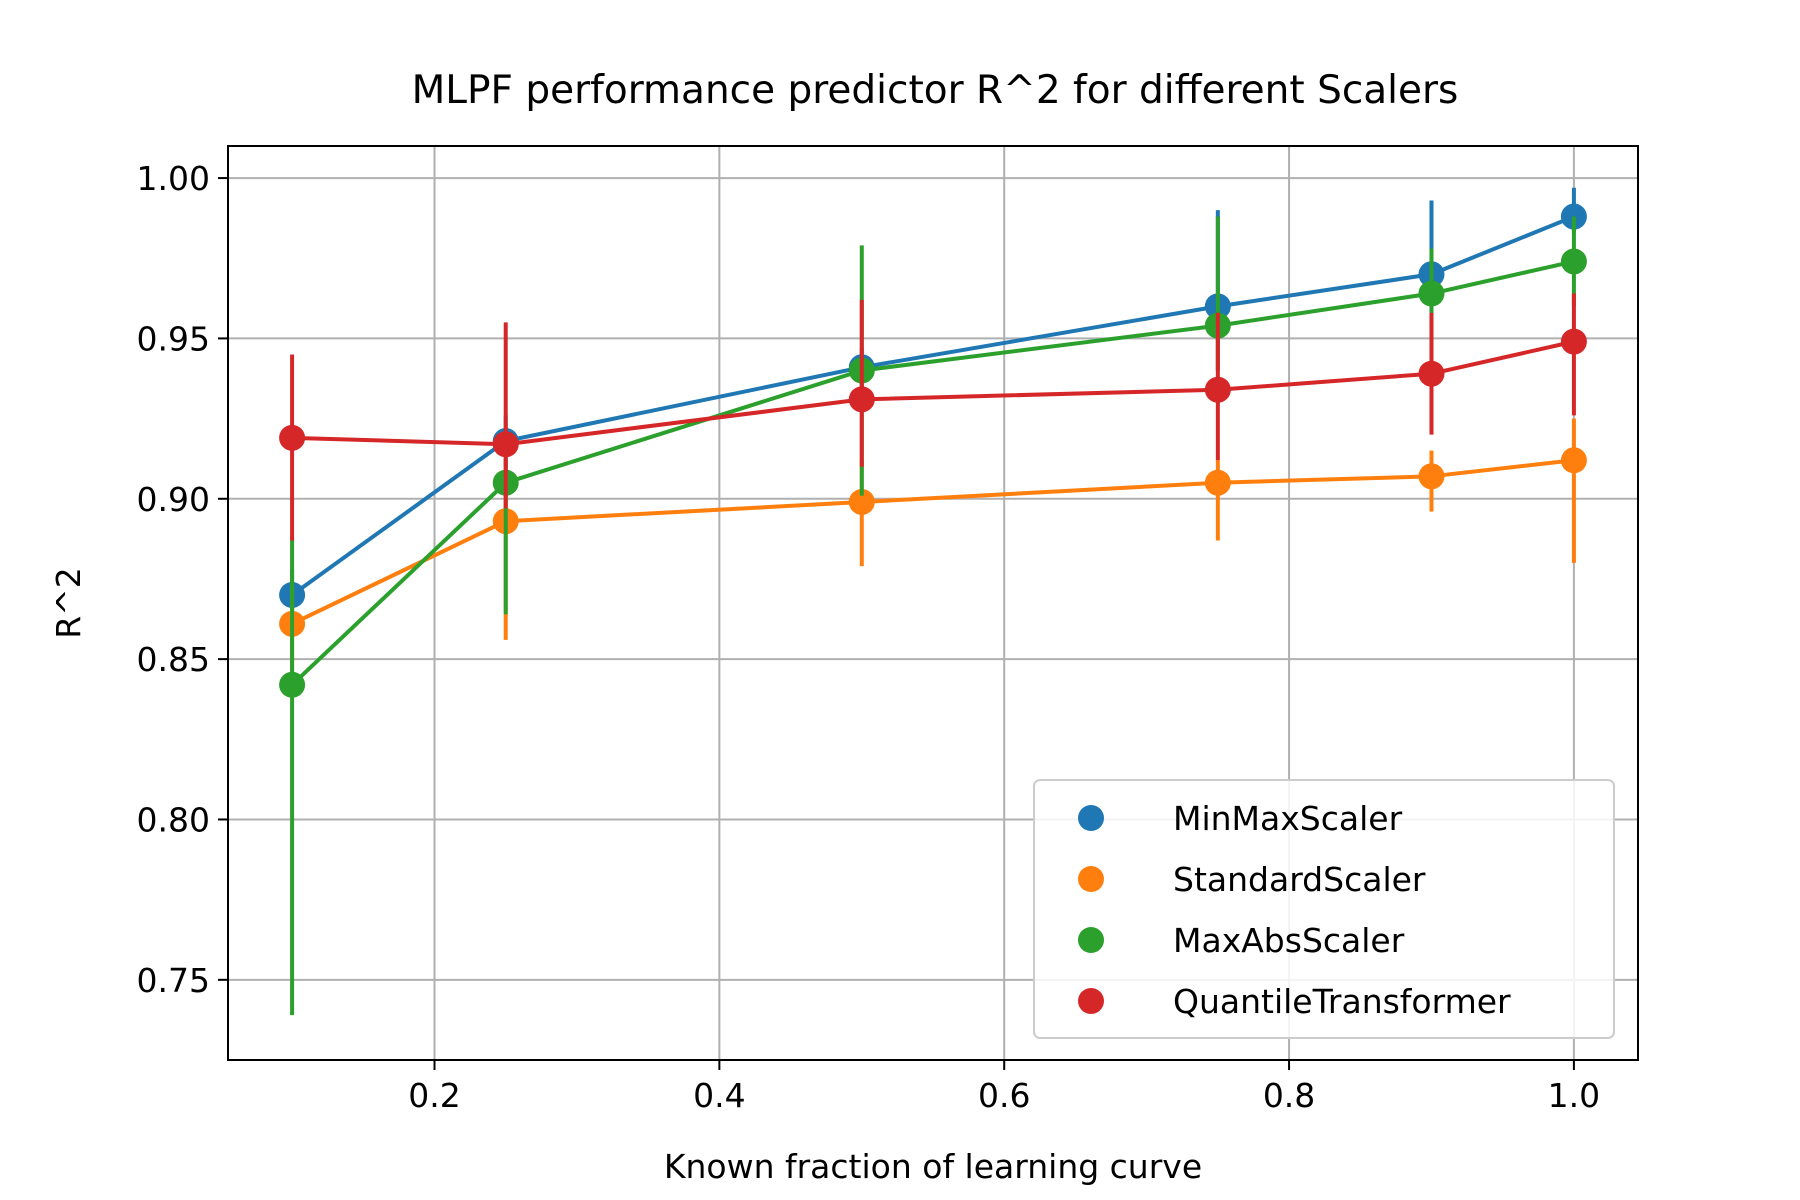 The image size is (1800, 1200). Describe the element at coordinates (1004, 1095) in the screenshot. I see `x-tick-label: 0.6` at that location.